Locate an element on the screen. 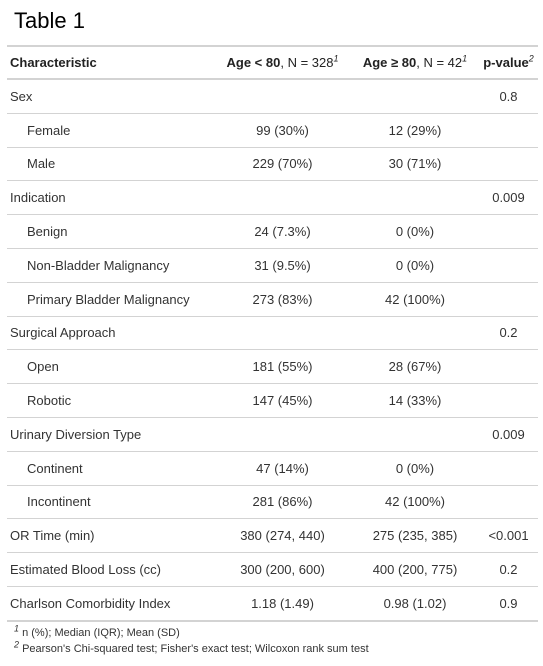  row-label: Urinary Diversion Type is located at coordinates (110, 434).